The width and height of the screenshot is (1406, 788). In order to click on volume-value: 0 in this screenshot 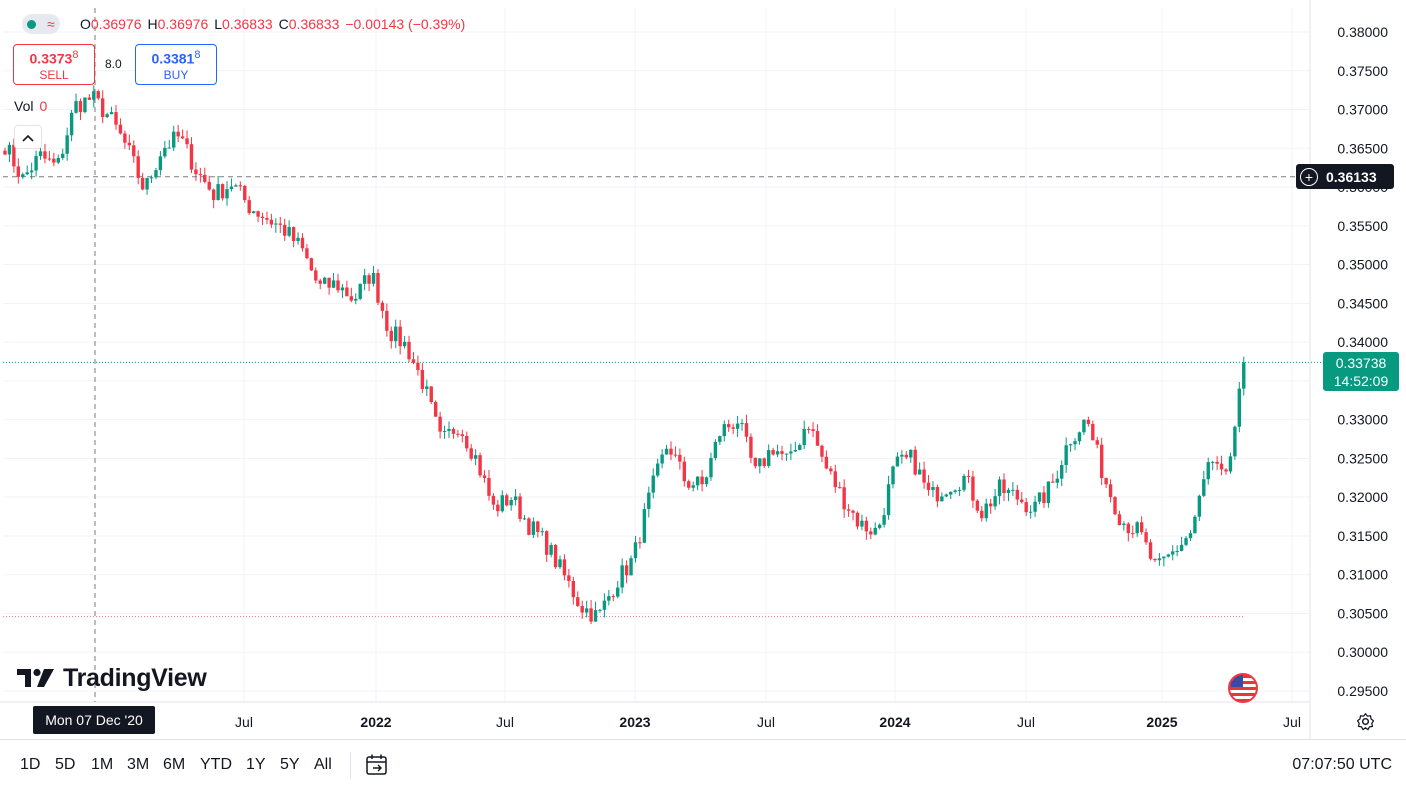, I will do `click(43, 106)`.